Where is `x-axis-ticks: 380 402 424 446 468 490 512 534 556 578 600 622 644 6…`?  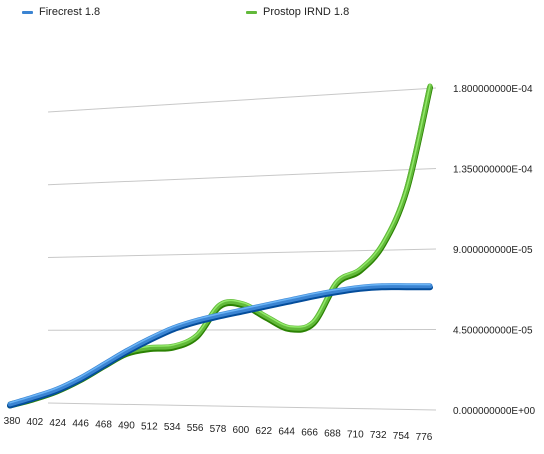 x-axis-ticks: 380 402 424 446 468 490 512 534 556 578 600 622 644 6… is located at coordinates (218, 429).